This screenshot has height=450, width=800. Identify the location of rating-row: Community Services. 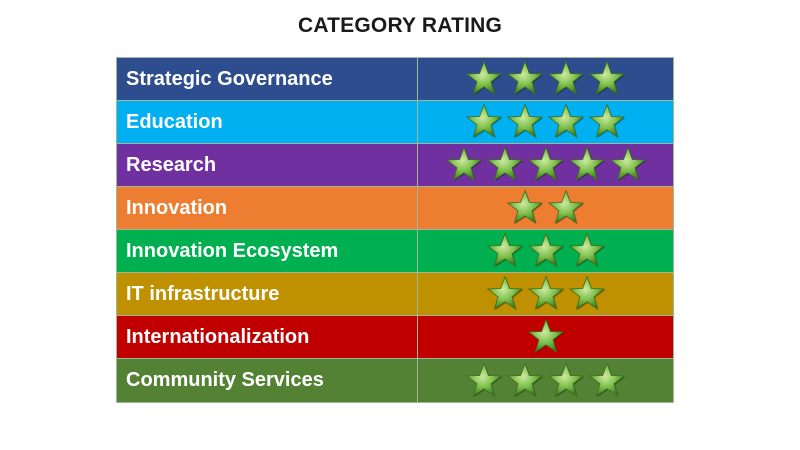
(395, 380).